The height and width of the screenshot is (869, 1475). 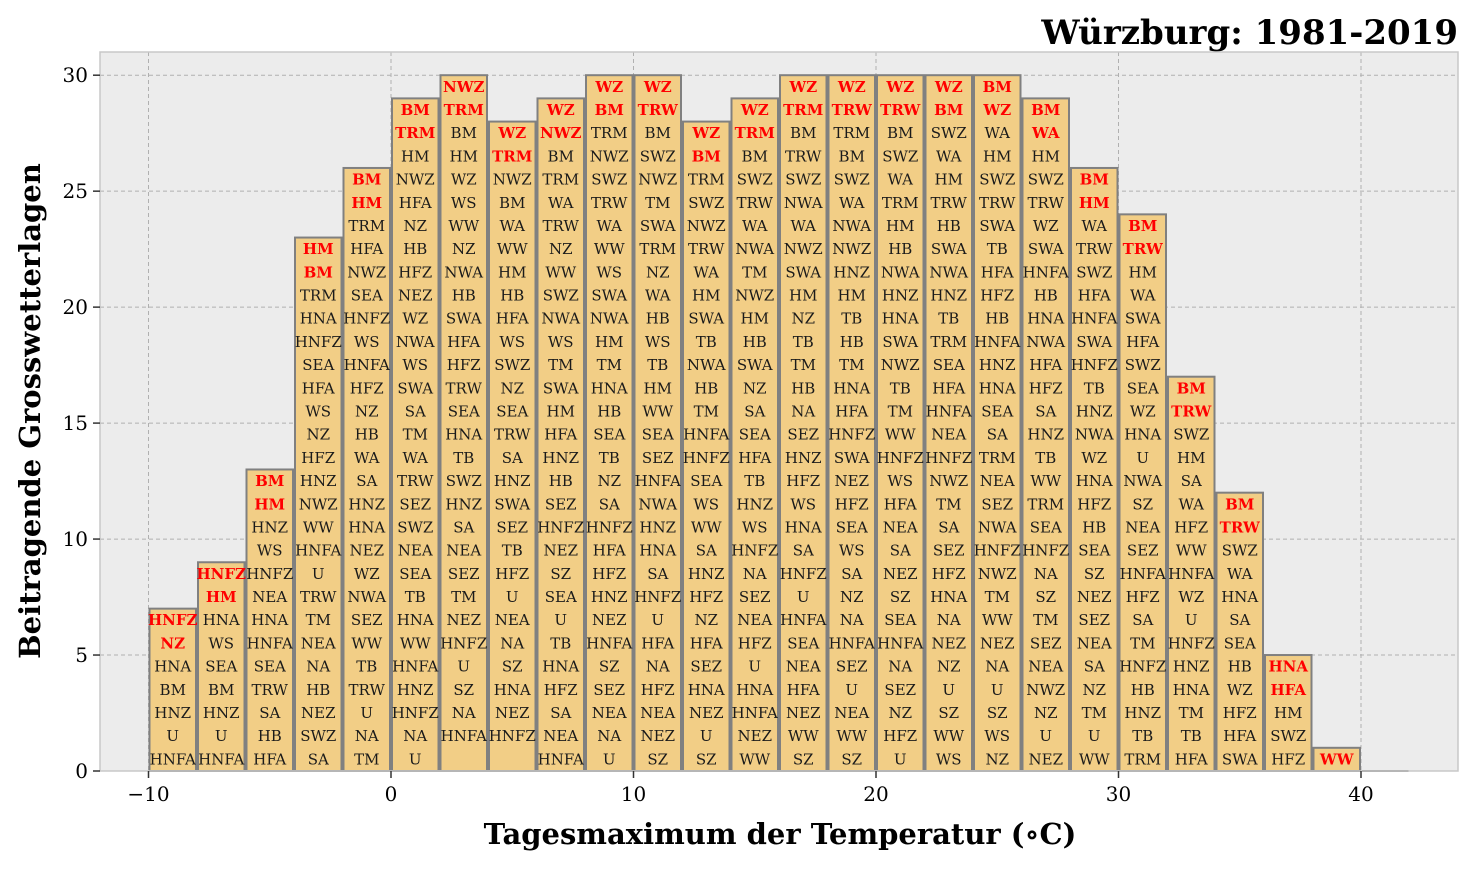 What do you see at coordinates (997, 272) in the screenshot?
I see `bar-17-label-8: HFA` at bounding box center [997, 272].